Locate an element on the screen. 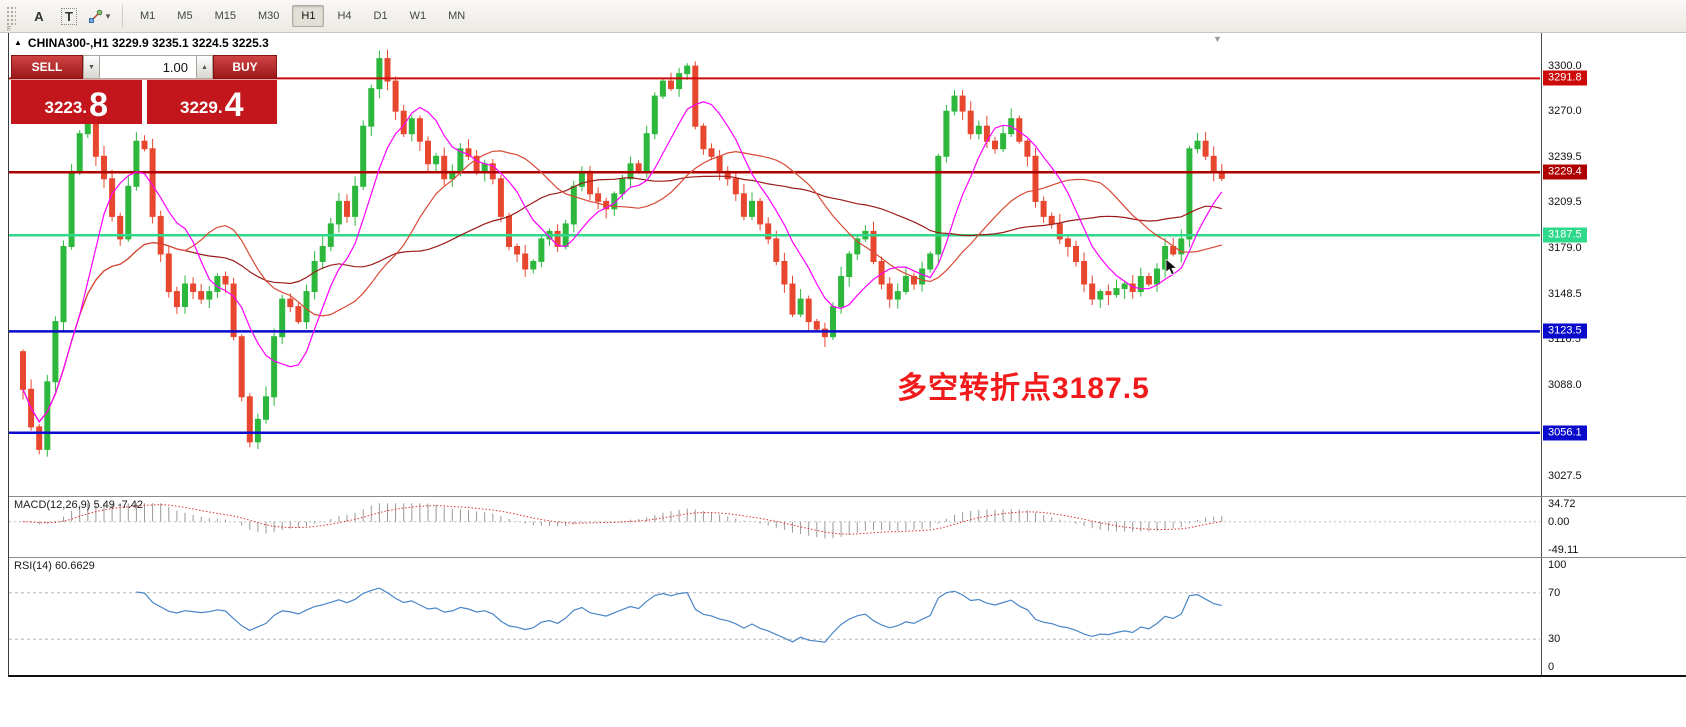 This screenshot has width=1686, height=727. symbol-arrow-icon: ▲ is located at coordinates (18, 42).